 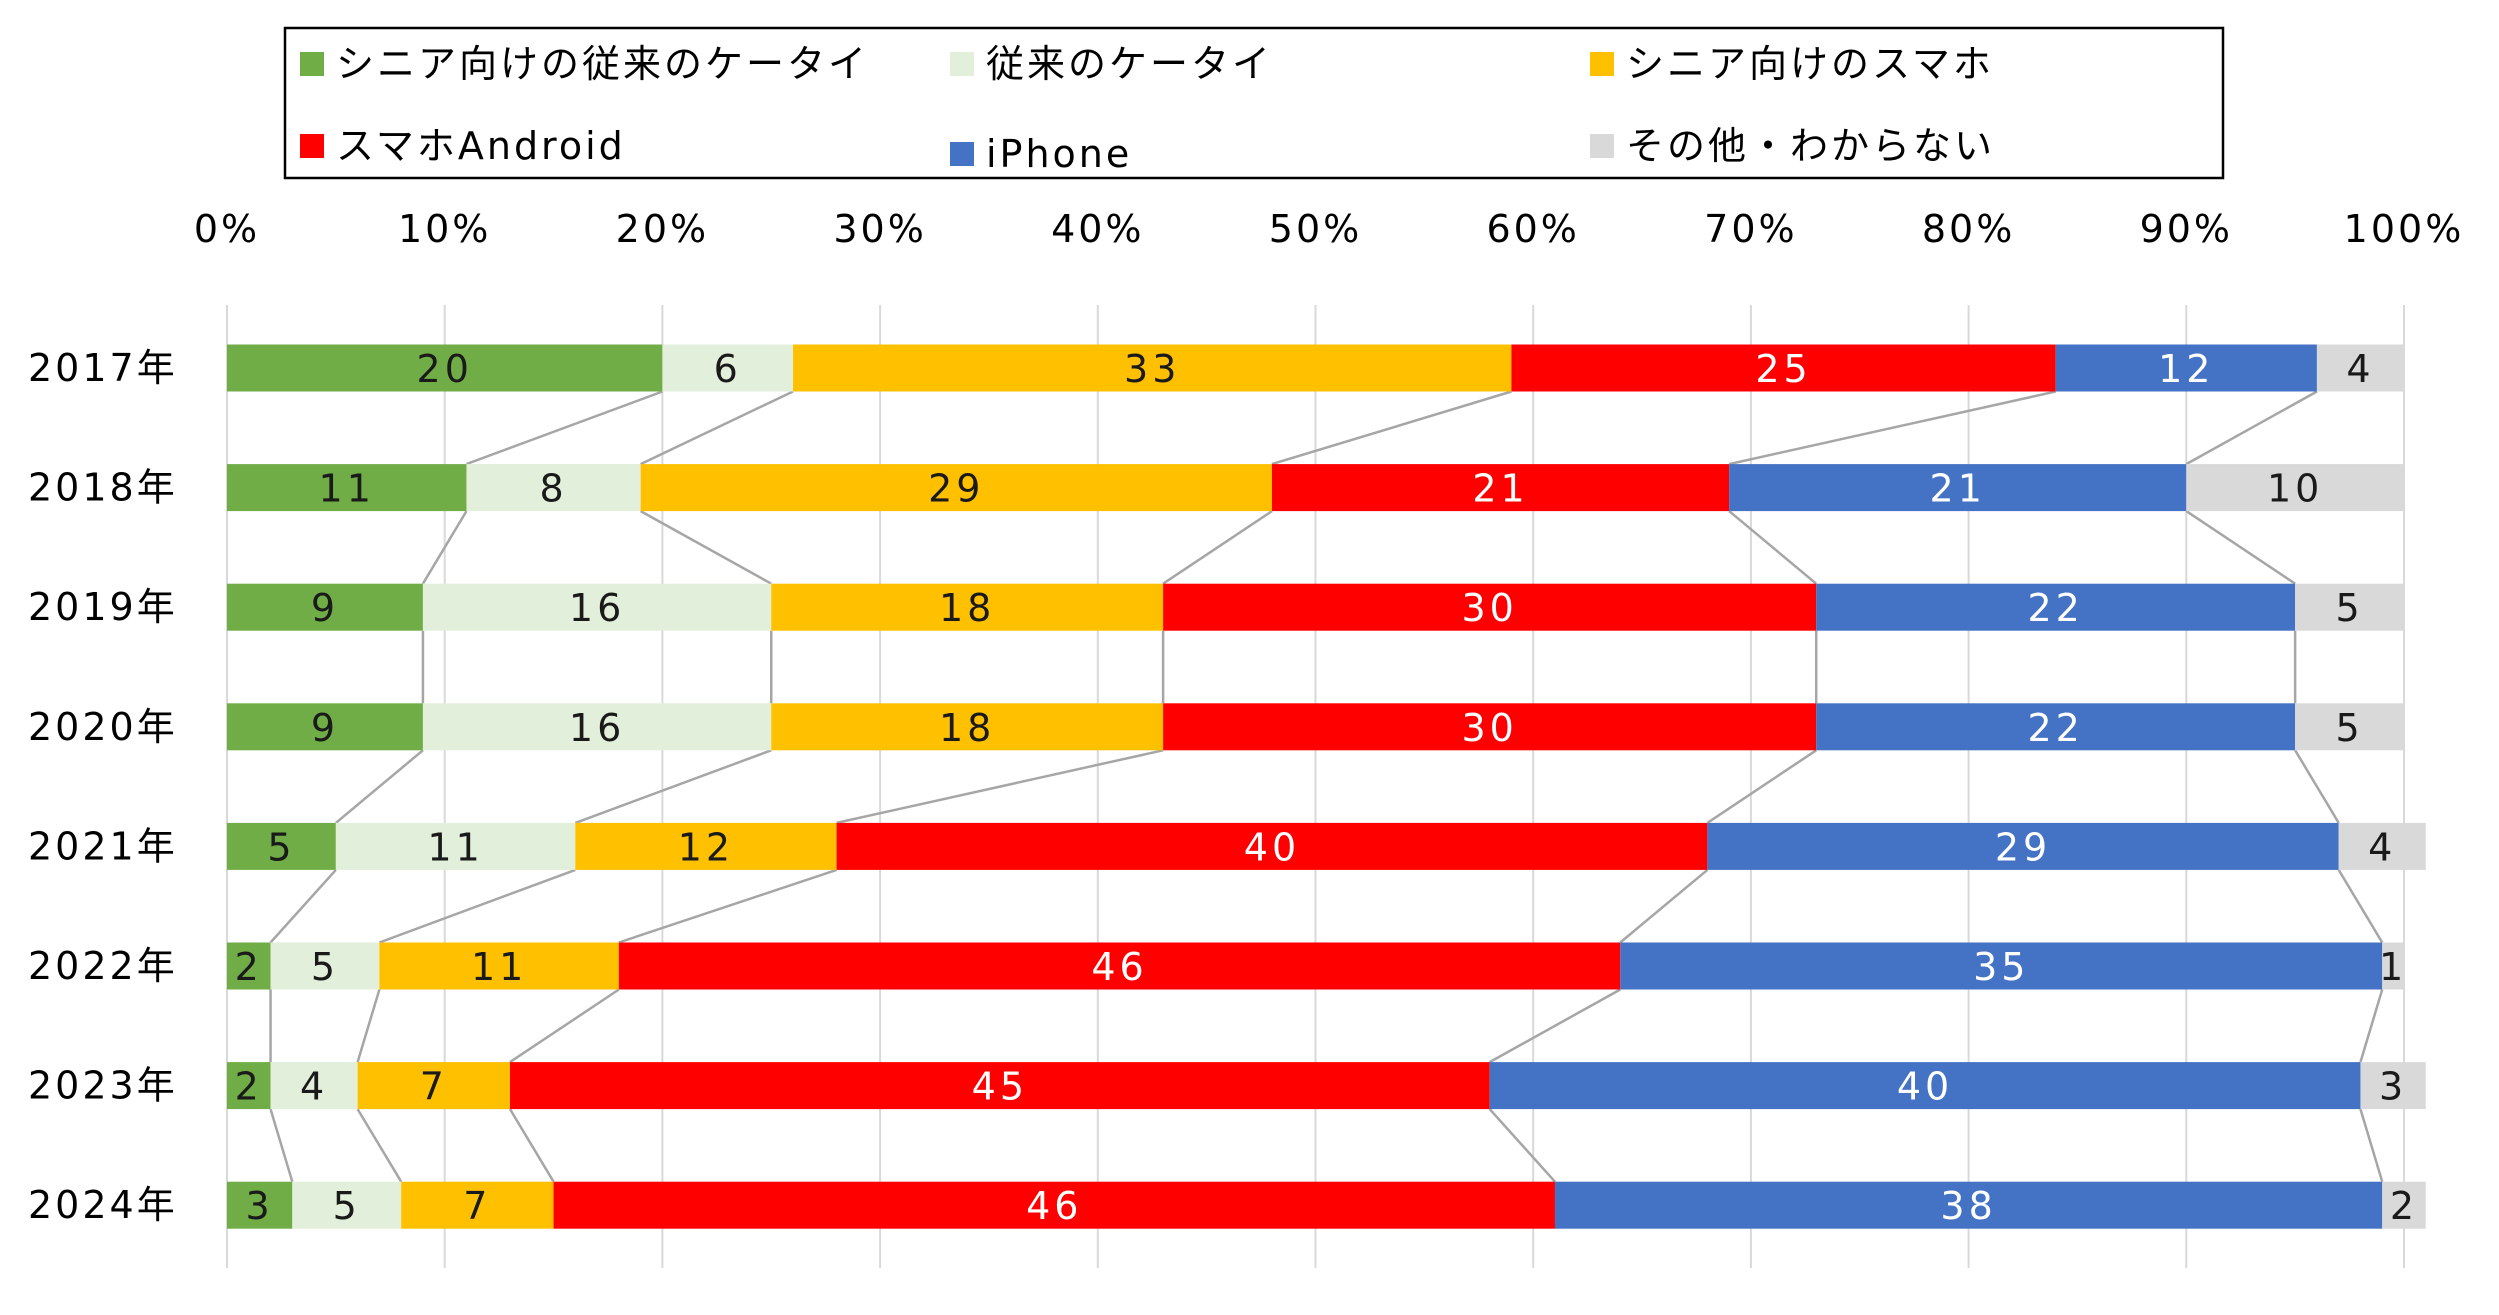 I want to click on x-tick-label: 40%, so click(x=1097, y=229).